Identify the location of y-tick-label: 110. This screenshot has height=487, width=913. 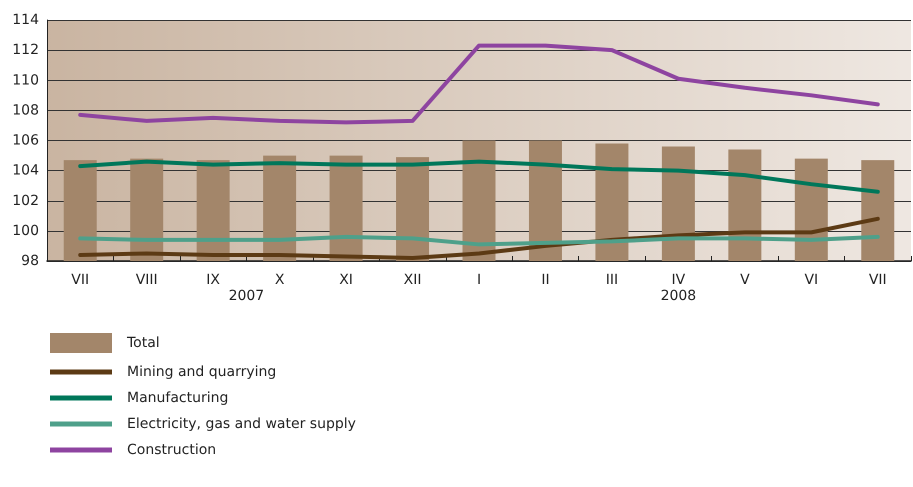
(25, 80).